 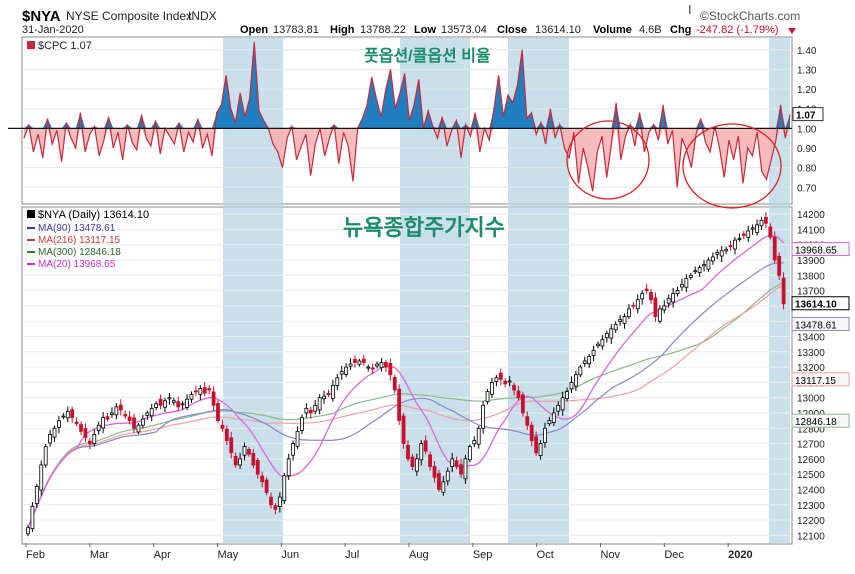 What do you see at coordinates (35, 555) in the screenshot?
I see `month-tick-label: Feb` at bounding box center [35, 555].